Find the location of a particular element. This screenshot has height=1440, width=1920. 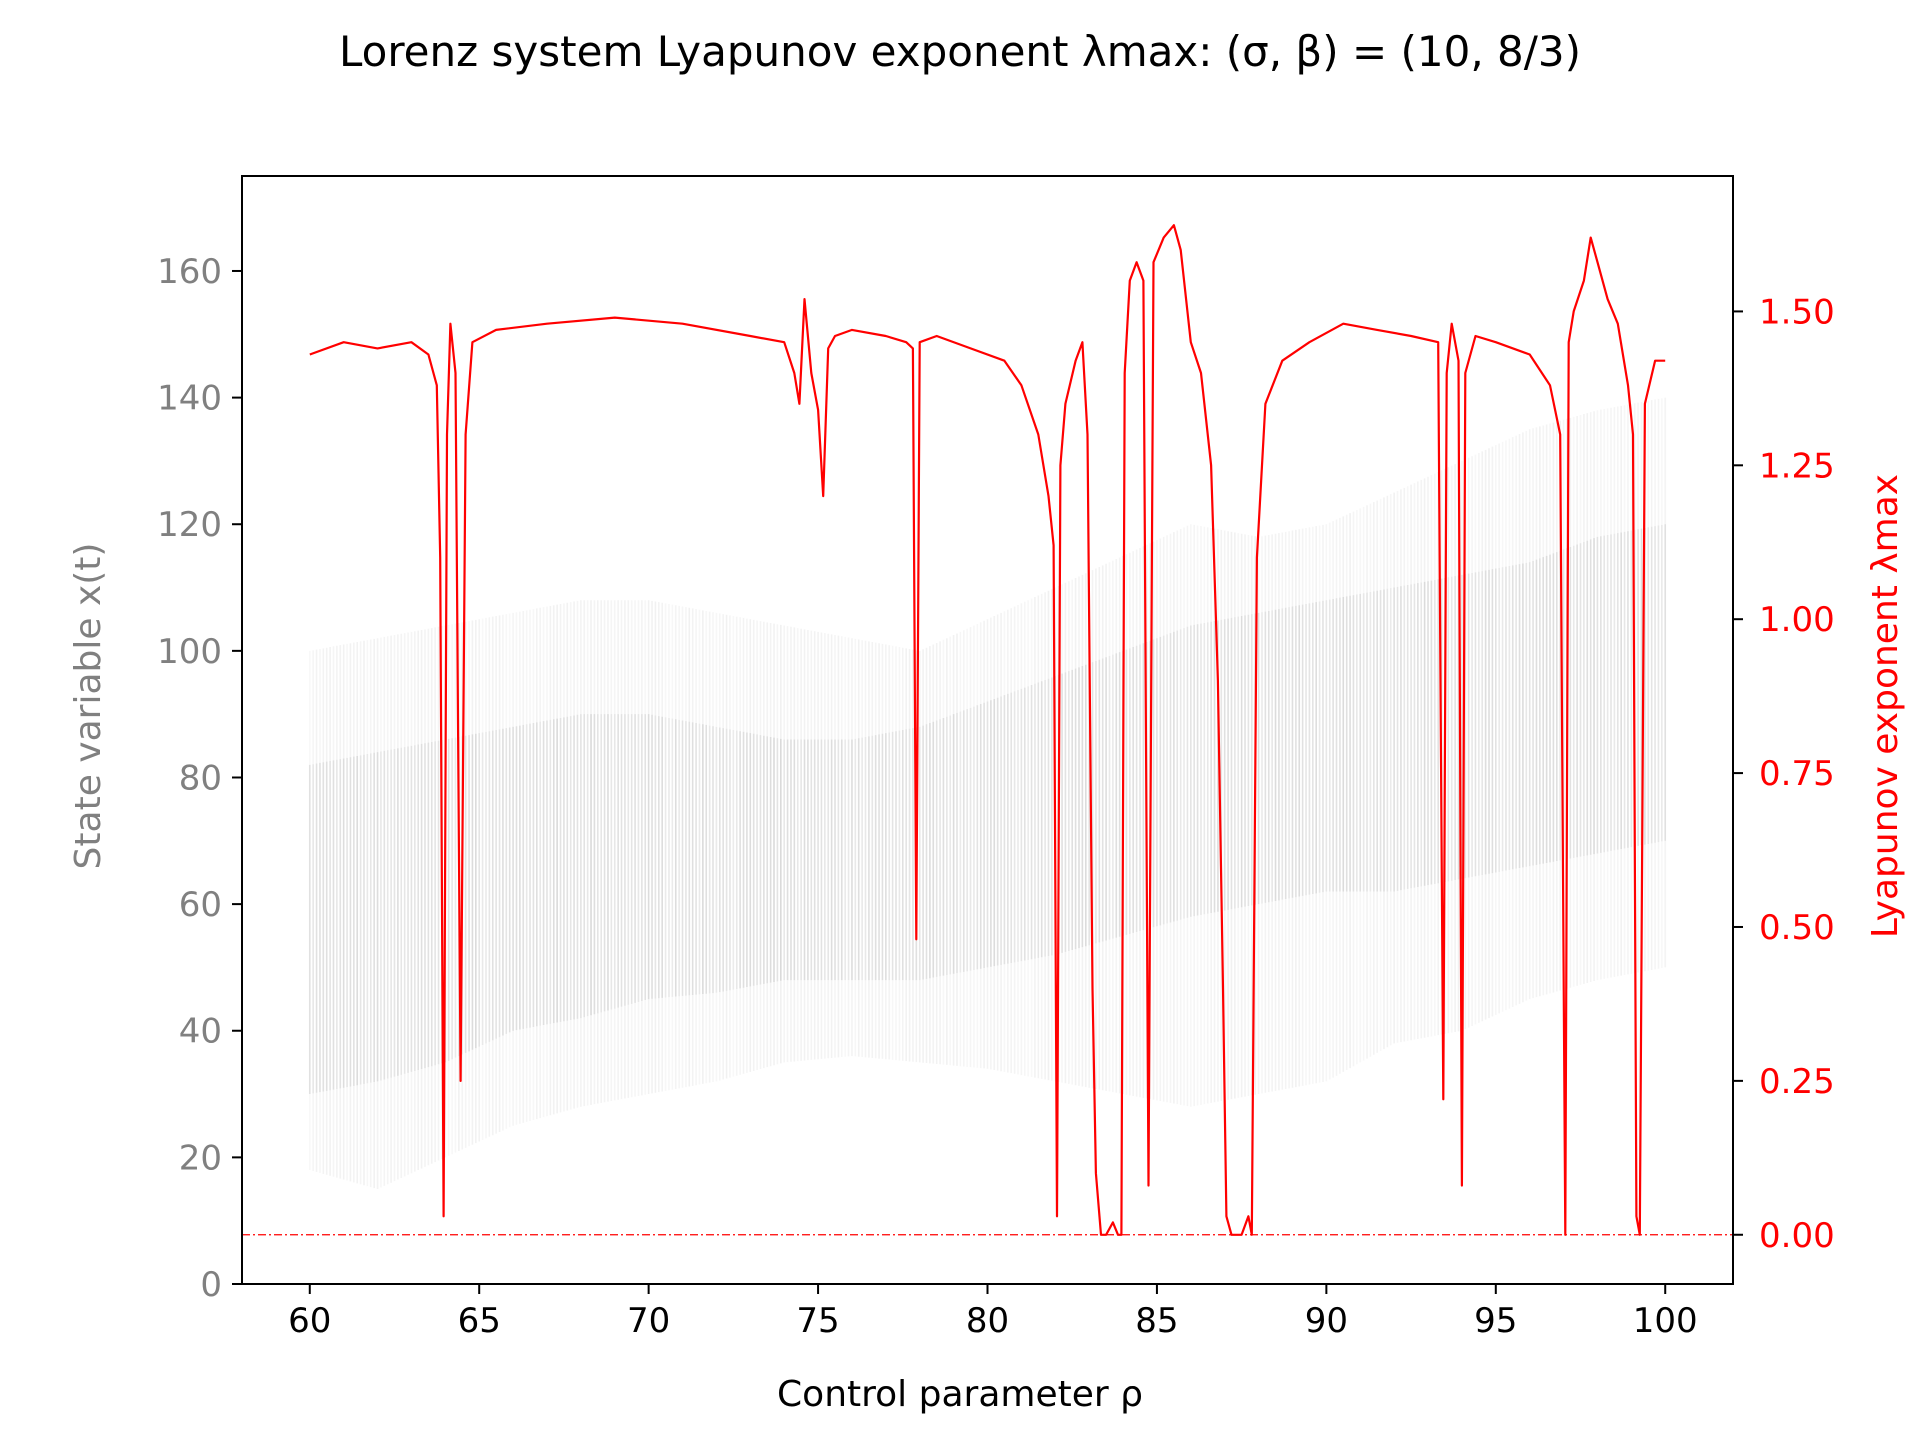

y-left-tick-label: 120 is located at coordinates (189, 525).